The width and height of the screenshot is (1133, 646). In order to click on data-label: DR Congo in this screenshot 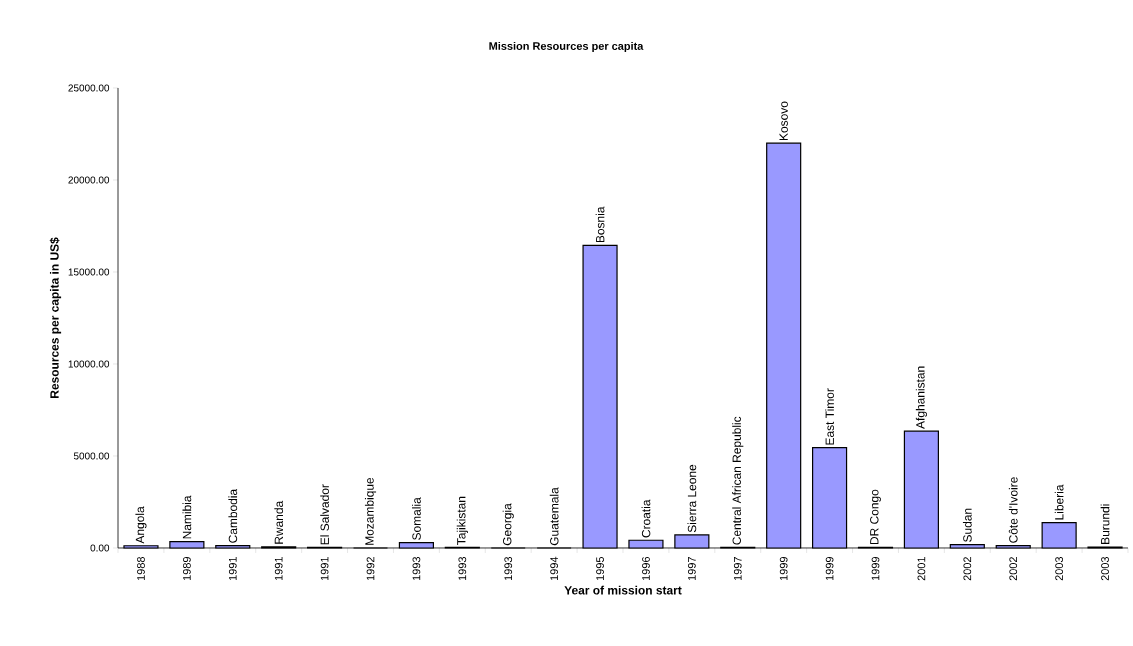, I will do `click(875, 517)`.